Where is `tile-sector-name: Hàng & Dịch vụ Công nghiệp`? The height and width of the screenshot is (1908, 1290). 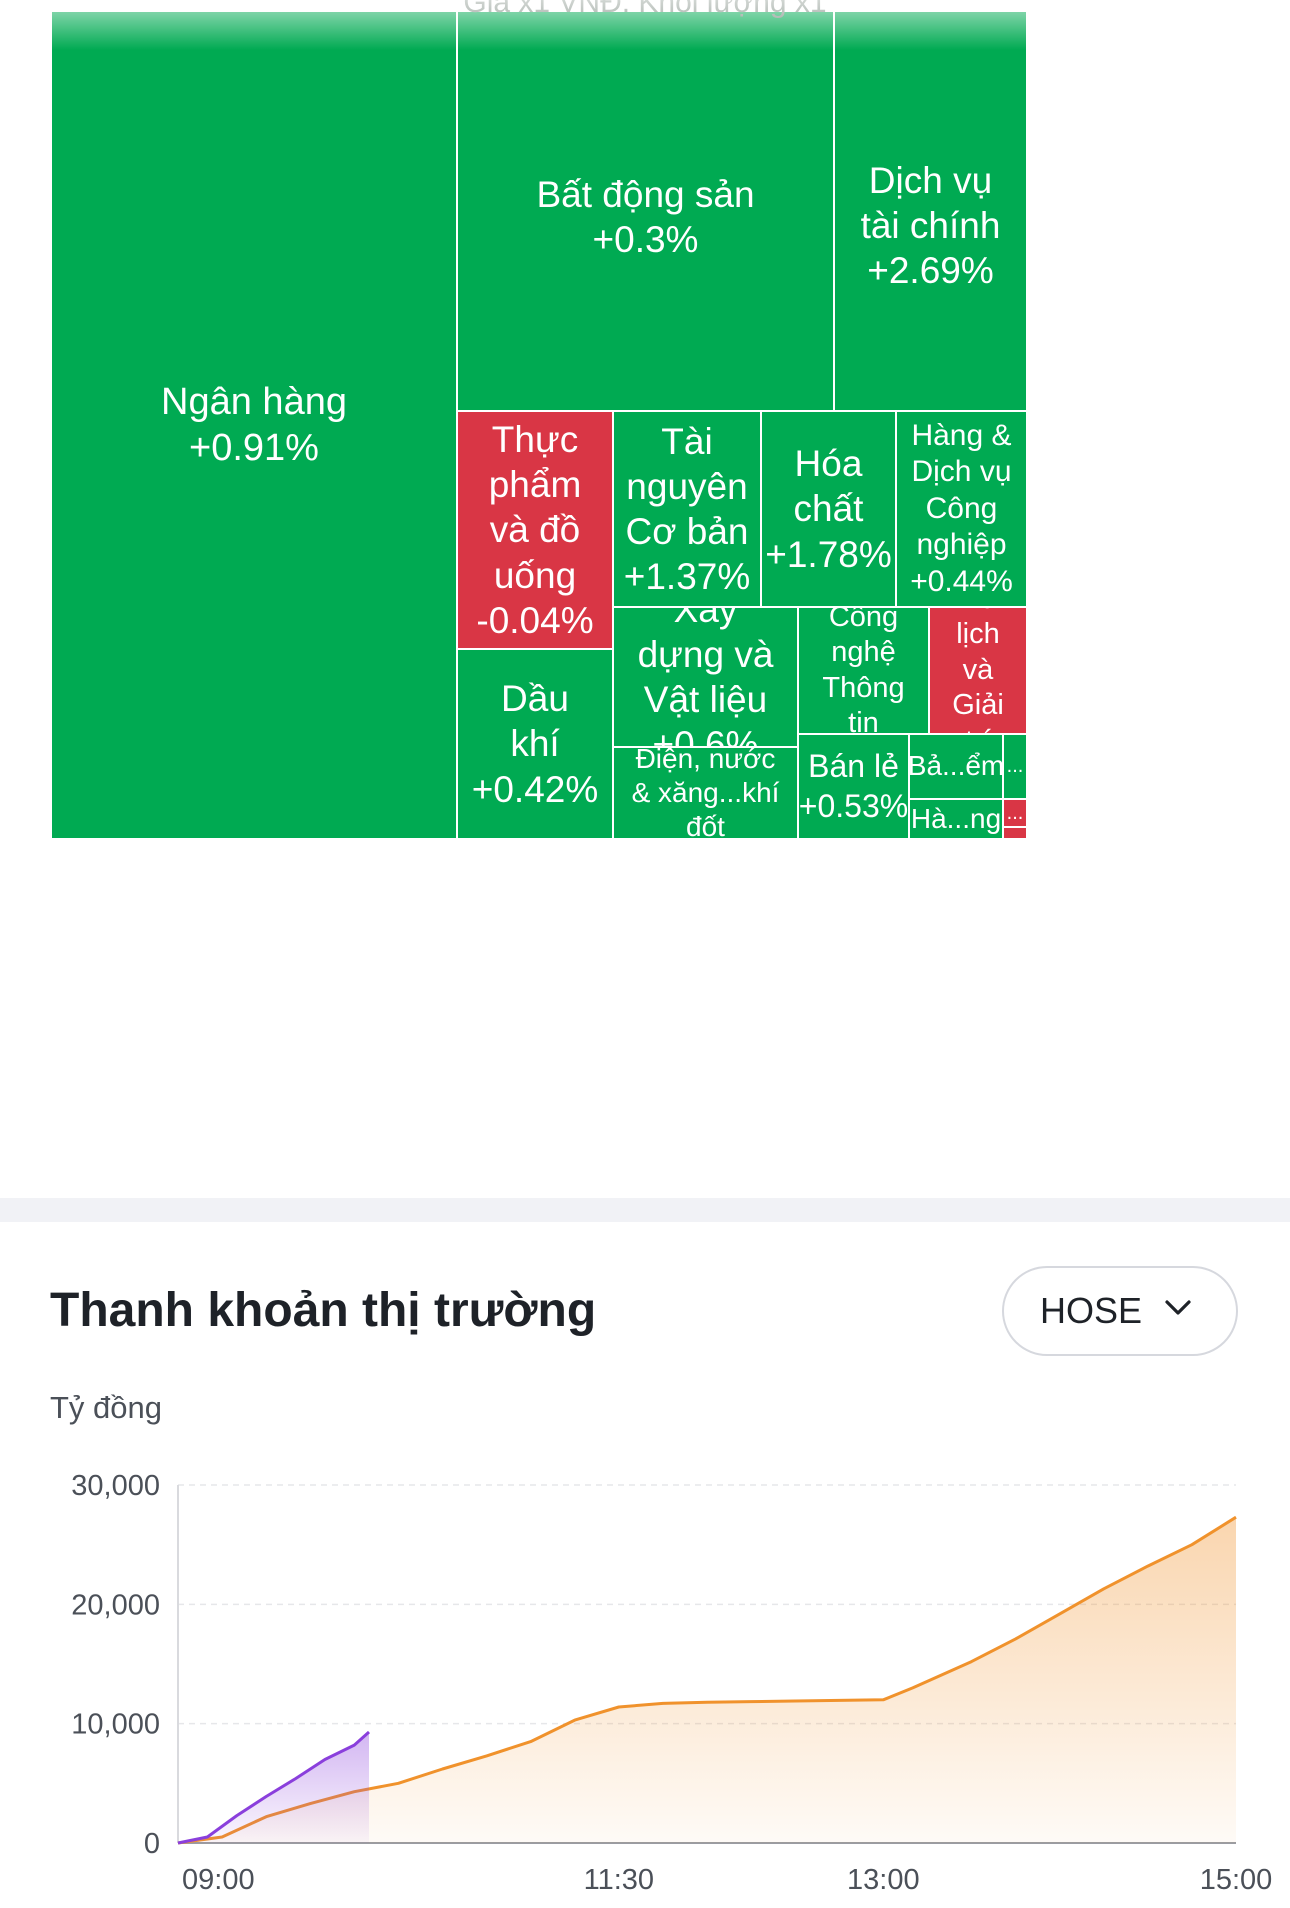
tile-sector-name: Hàng & Dịch vụ Công nghiệp is located at coordinates (961, 490).